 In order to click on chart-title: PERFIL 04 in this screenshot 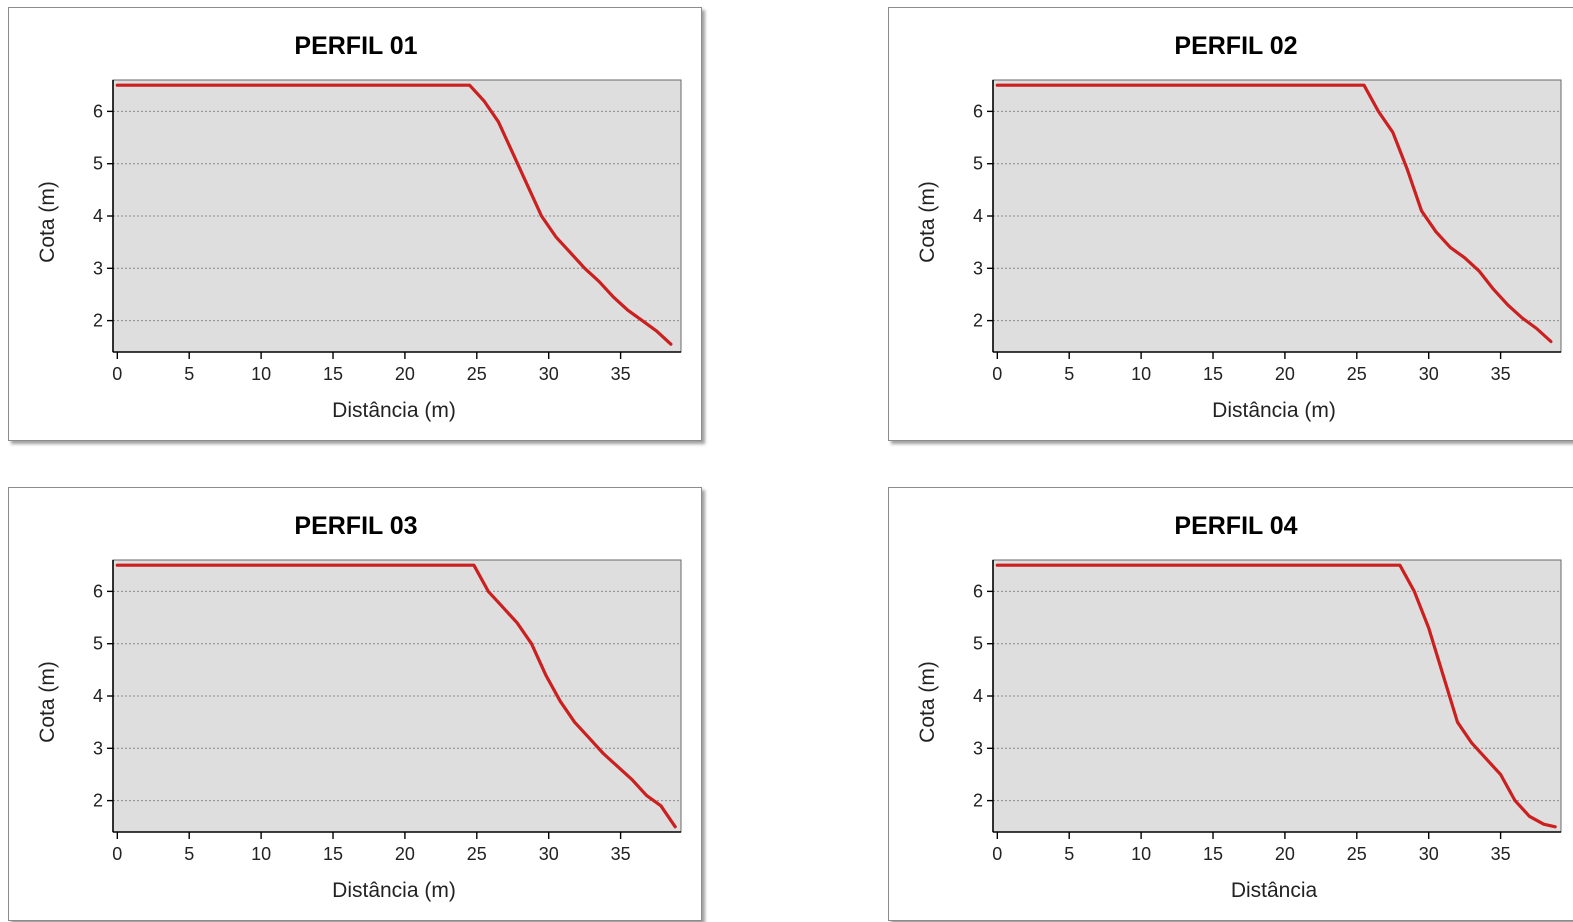, I will do `click(1235, 526)`.